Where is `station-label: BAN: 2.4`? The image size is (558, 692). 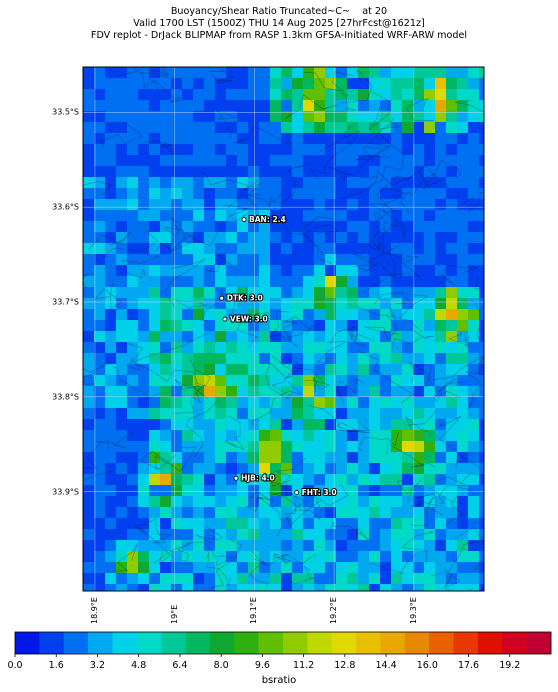
station-label: BAN: 2.4 is located at coordinates (267, 219).